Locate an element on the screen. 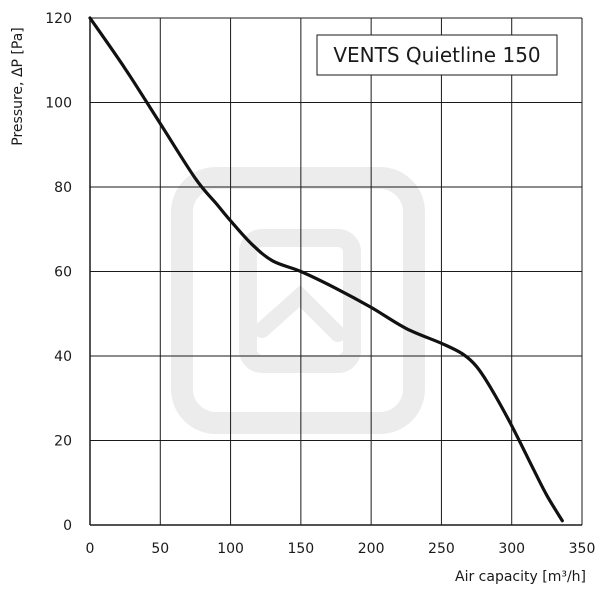 The image size is (606, 600). chart-title-box: VENTS Quietline 150 is located at coordinates (437, 55).